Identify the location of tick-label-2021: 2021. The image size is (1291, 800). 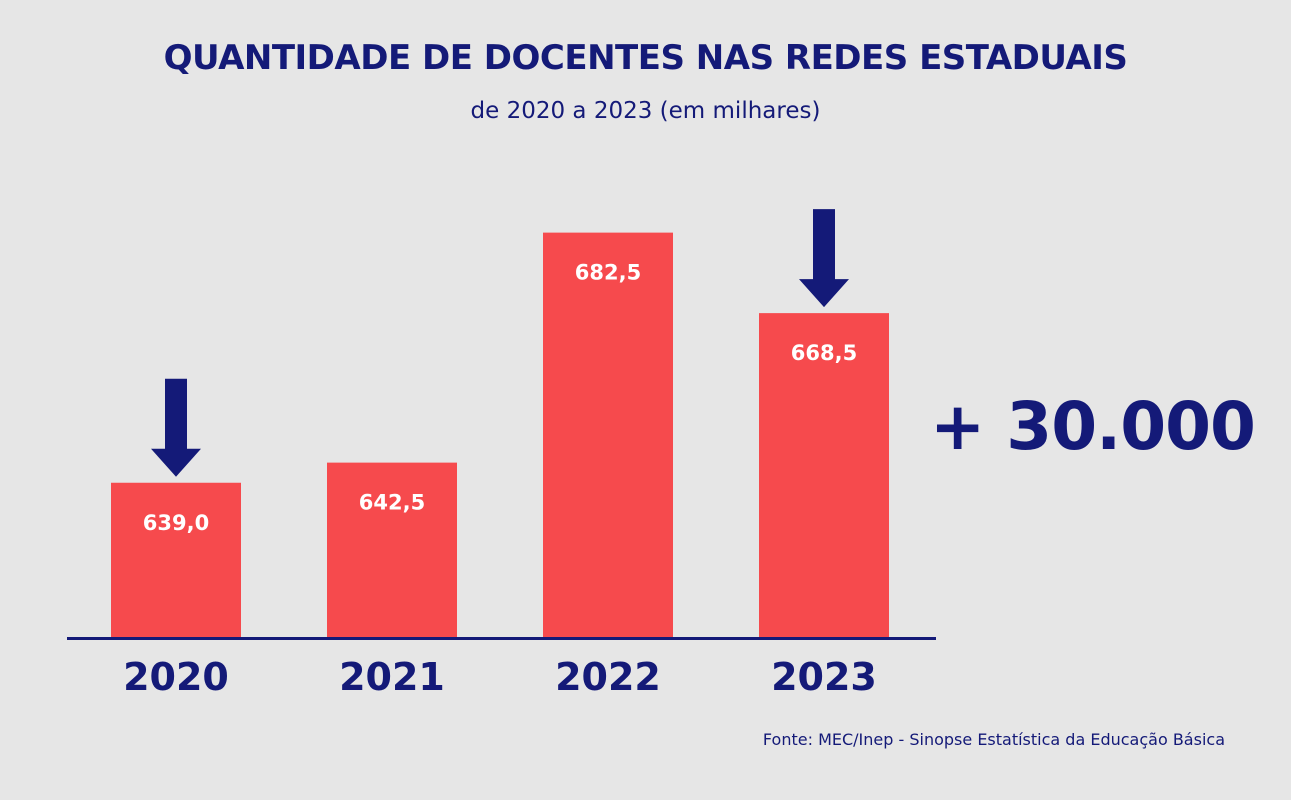
(392, 677).